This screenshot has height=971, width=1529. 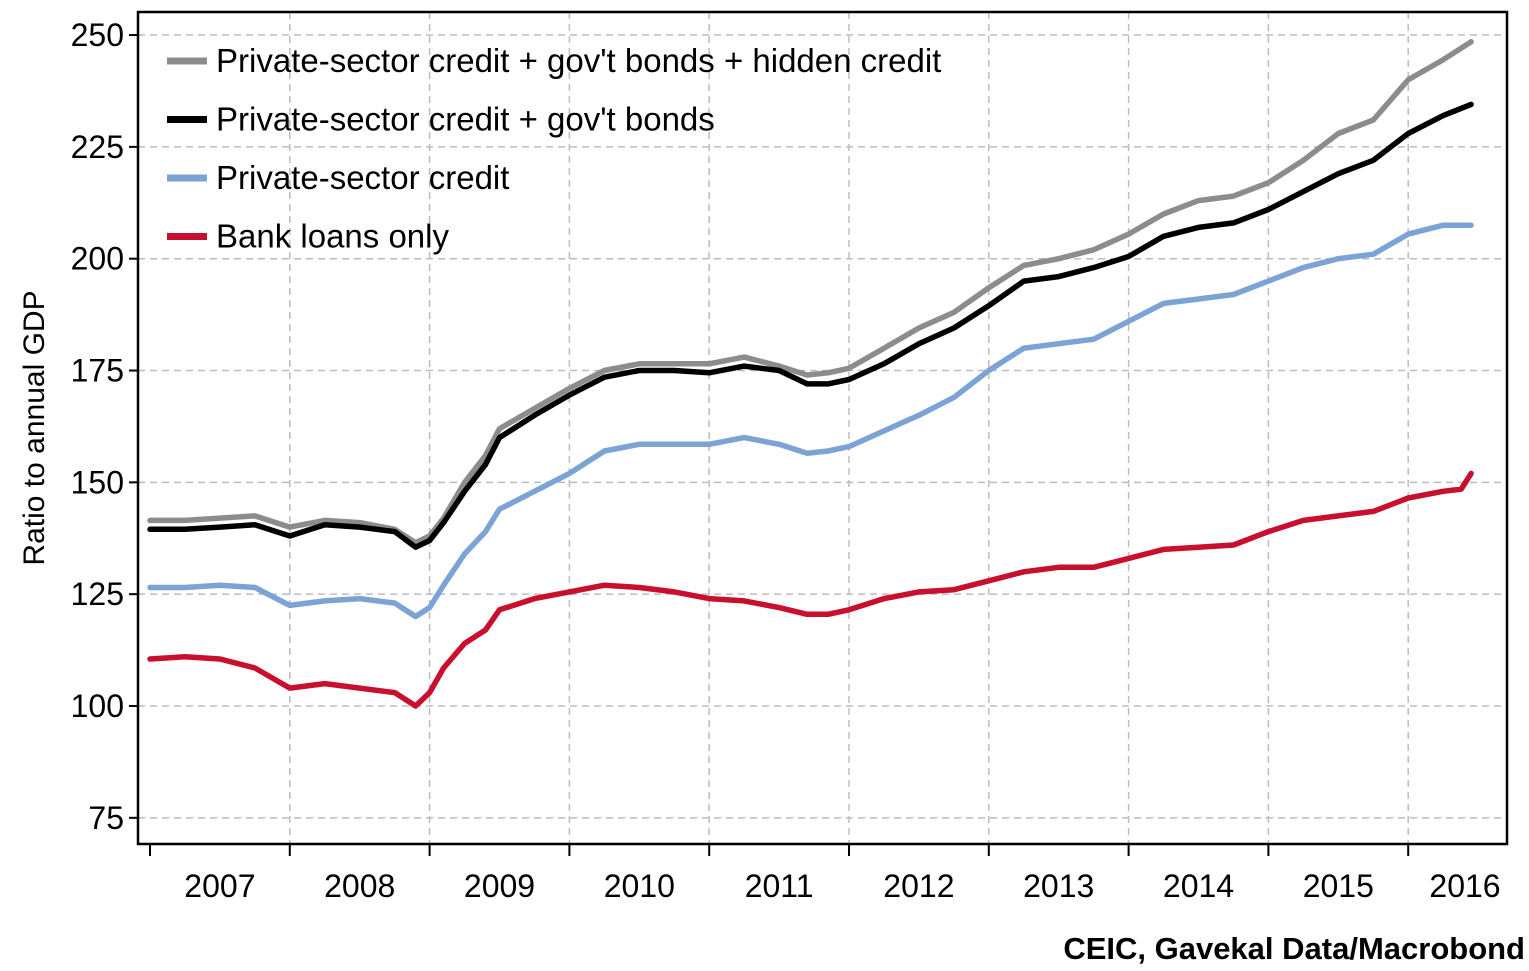 I want to click on x-tick-label: 2016, so click(x=1464, y=886).